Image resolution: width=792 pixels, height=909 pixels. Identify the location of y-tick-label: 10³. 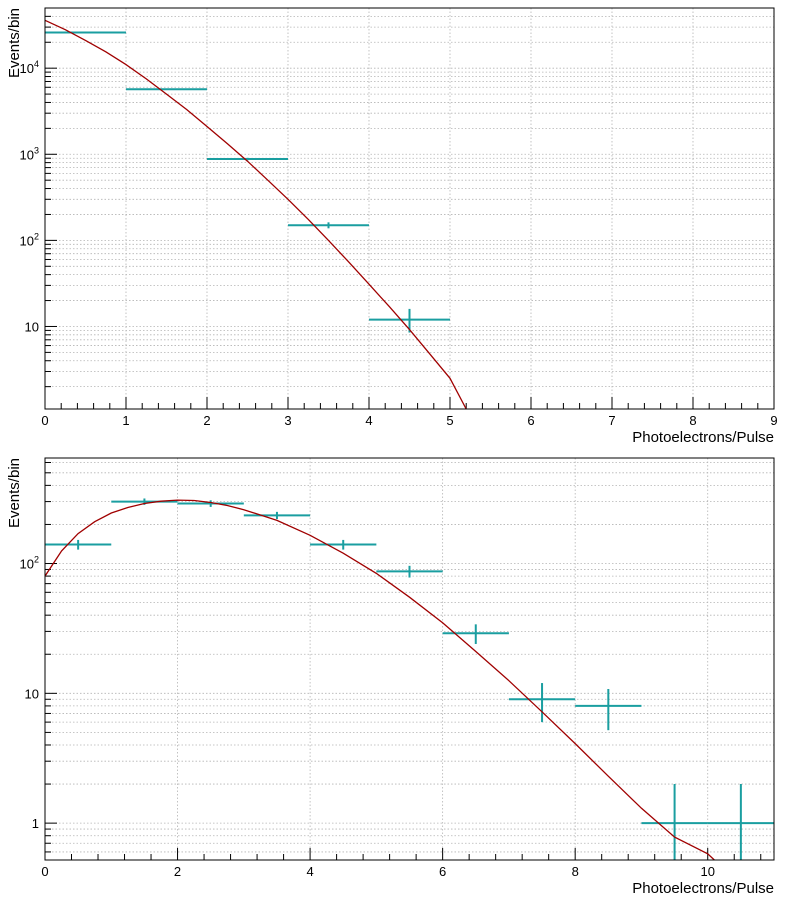
(29, 153).